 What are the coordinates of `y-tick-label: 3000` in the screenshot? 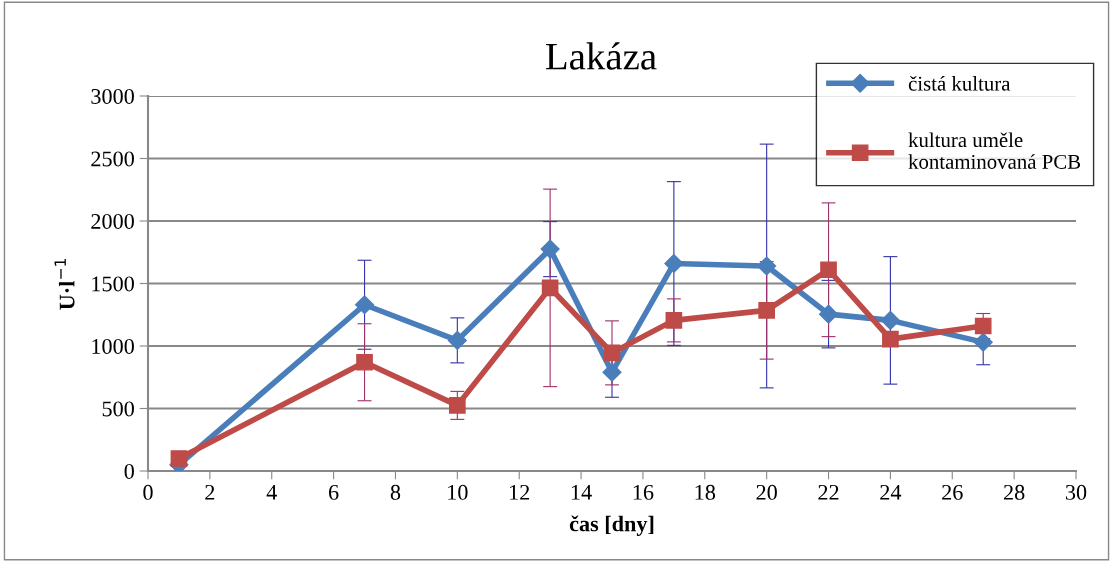 It's located at (112, 96).